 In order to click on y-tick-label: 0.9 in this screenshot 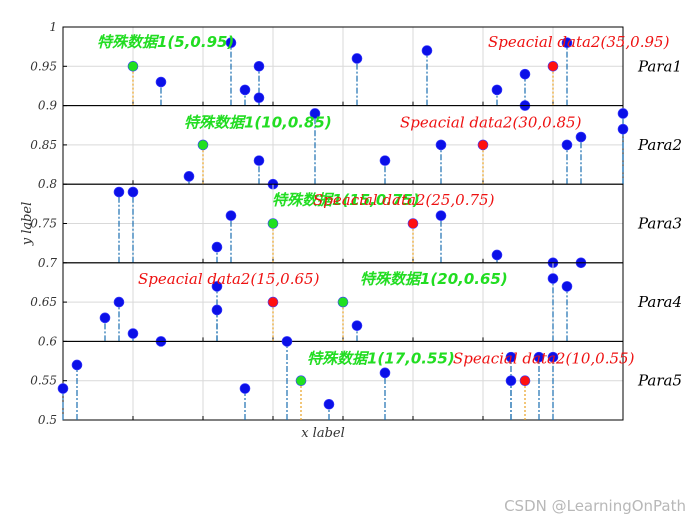, I will do `click(47, 106)`.